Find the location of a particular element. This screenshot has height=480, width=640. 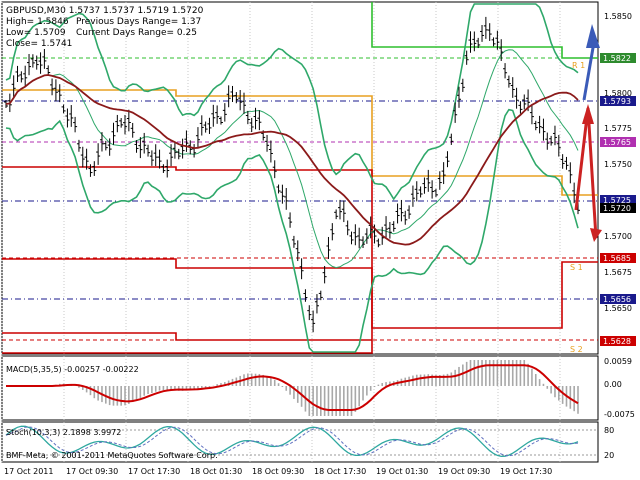

time-tick: 19 Oct 01:30 is located at coordinates (402, 471).